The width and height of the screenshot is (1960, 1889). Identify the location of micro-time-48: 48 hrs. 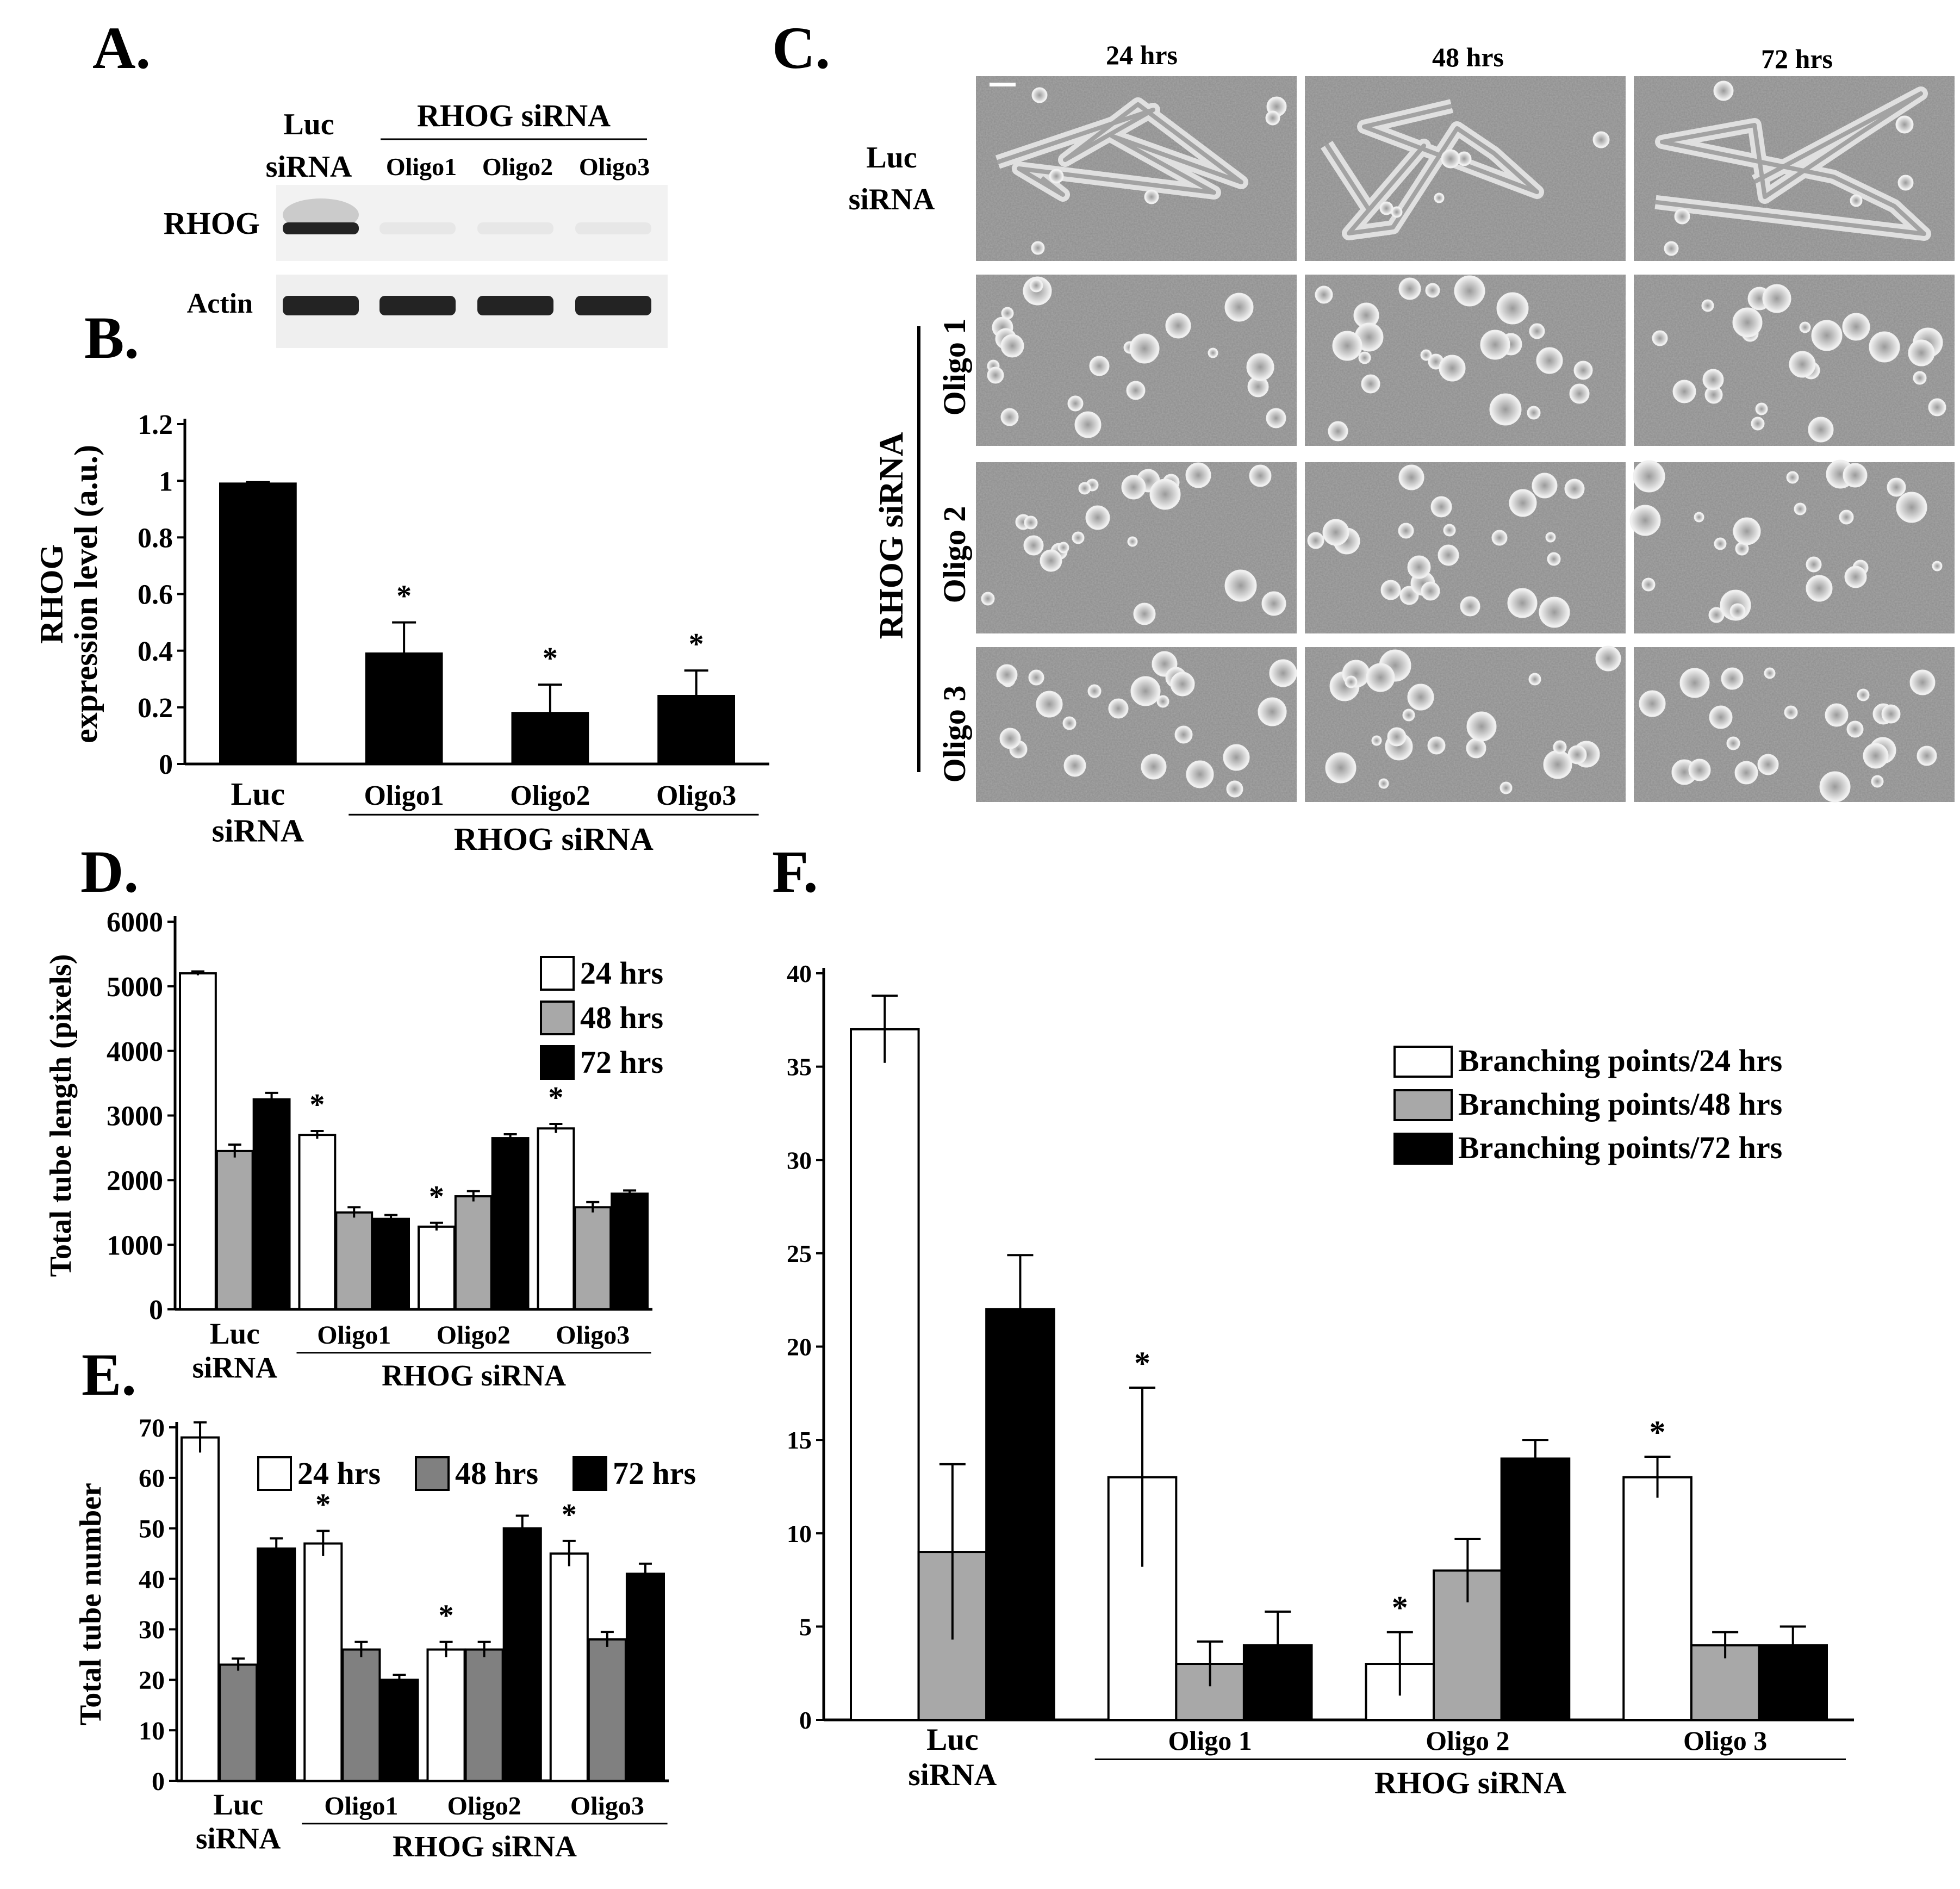
(1468, 57).